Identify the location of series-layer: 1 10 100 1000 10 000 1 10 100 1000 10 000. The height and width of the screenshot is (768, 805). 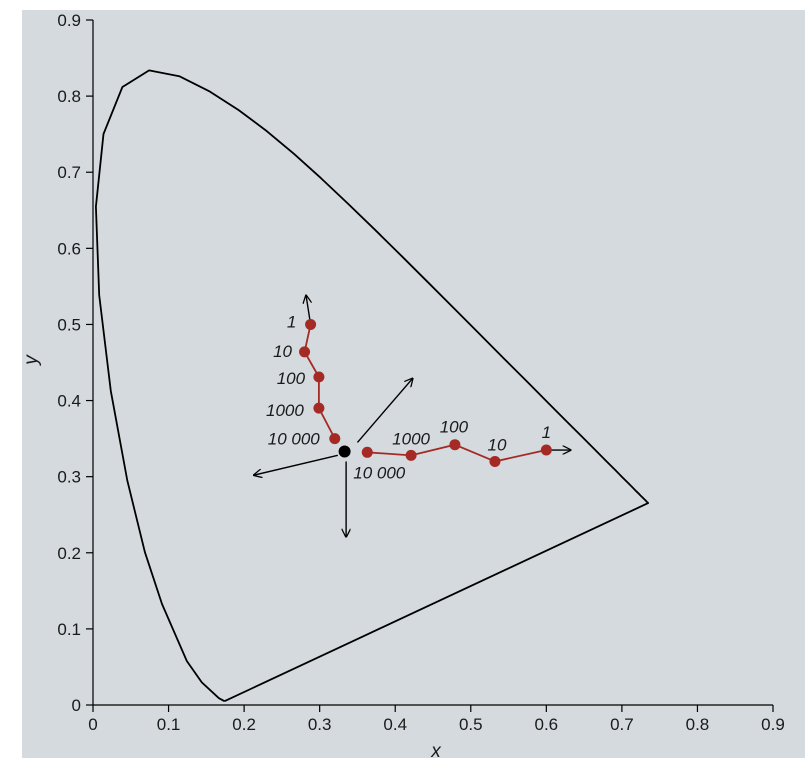
(412, 416).